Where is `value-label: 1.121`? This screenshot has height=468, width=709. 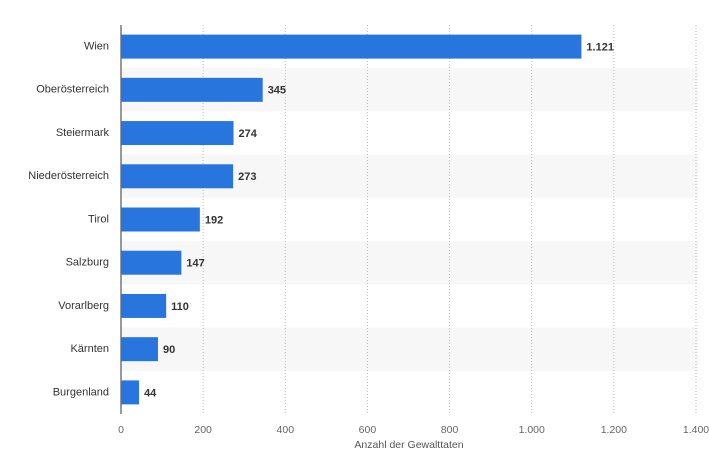
value-label: 1.121 is located at coordinates (600, 48).